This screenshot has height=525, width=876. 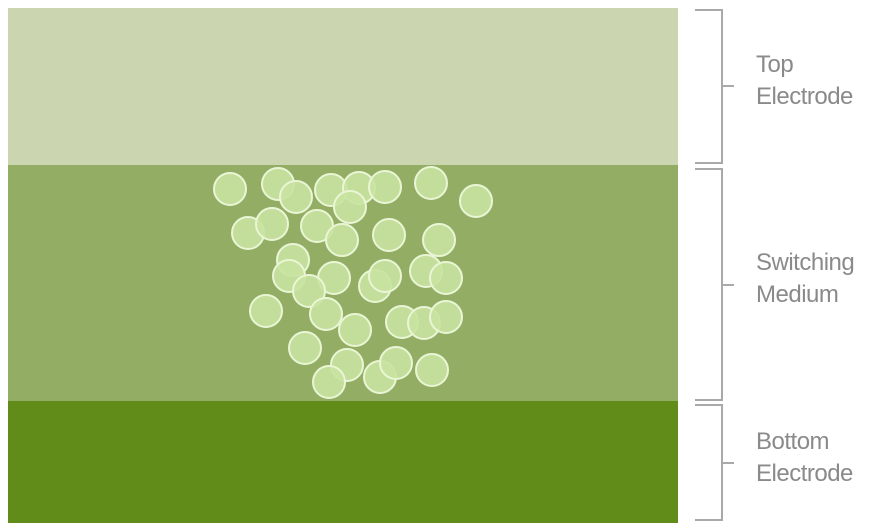 I want to click on top-electrode-label-line1: Top, so click(x=775, y=64).